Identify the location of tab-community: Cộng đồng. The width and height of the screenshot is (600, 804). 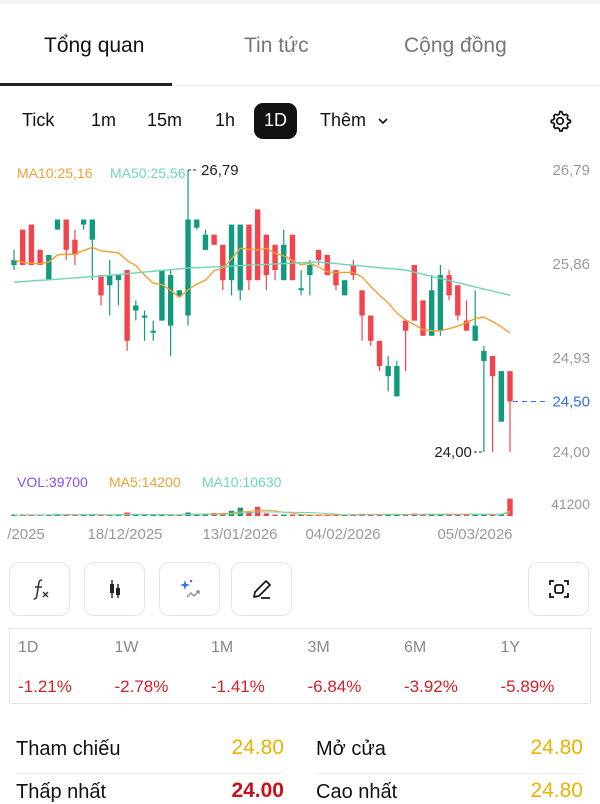
(455, 45).